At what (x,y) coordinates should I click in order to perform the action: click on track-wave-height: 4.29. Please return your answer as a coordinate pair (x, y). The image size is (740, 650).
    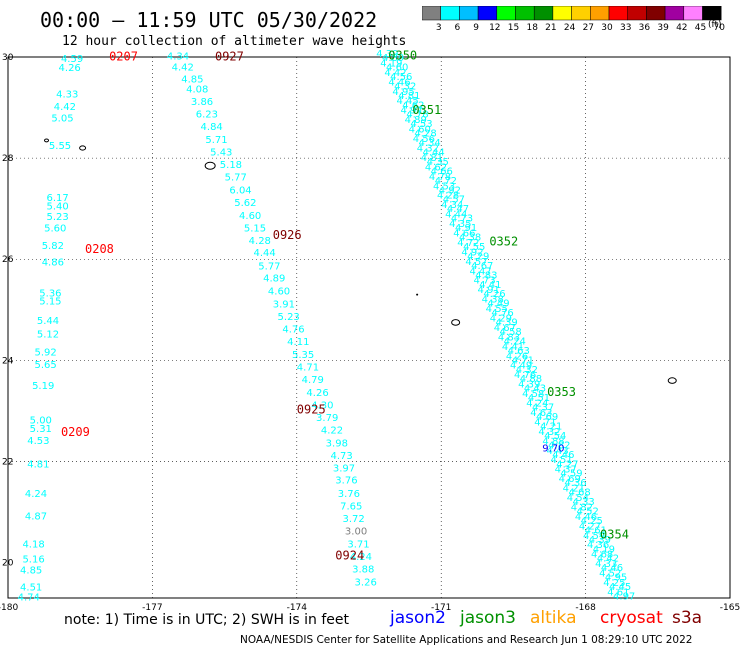
    Looking at the image, I should click on (478, 256).